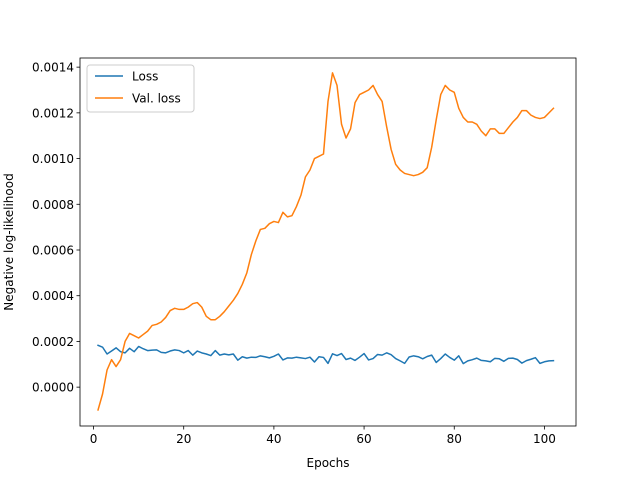 Image resolution: width=640 pixels, height=480 pixels. Describe the element at coordinates (53, 388) in the screenshot. I see `y-tick-label: 0.0000` at that location.